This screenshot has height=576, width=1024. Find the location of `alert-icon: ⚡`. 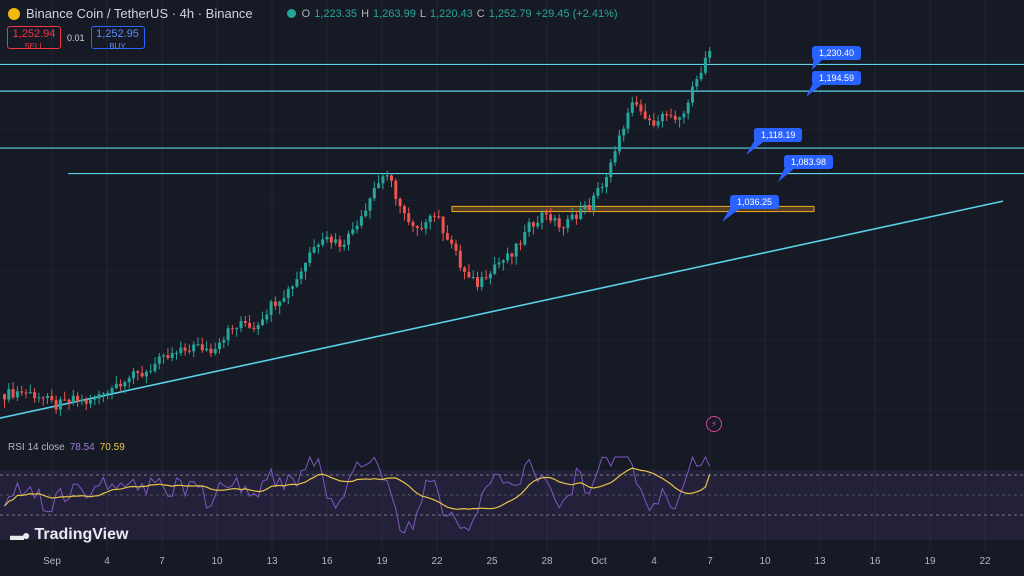

alert-icon: ⚡ is located at coordinates (714, 424).